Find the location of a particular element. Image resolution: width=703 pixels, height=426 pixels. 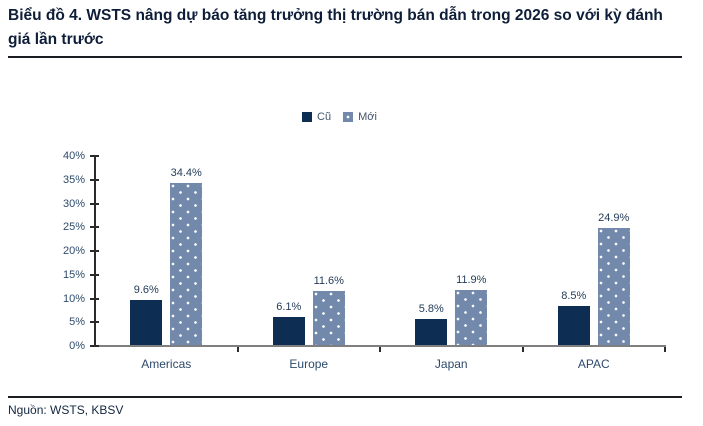

source-note: Nguồn: WSTS, KBSV is located at coordinates (66, 410).